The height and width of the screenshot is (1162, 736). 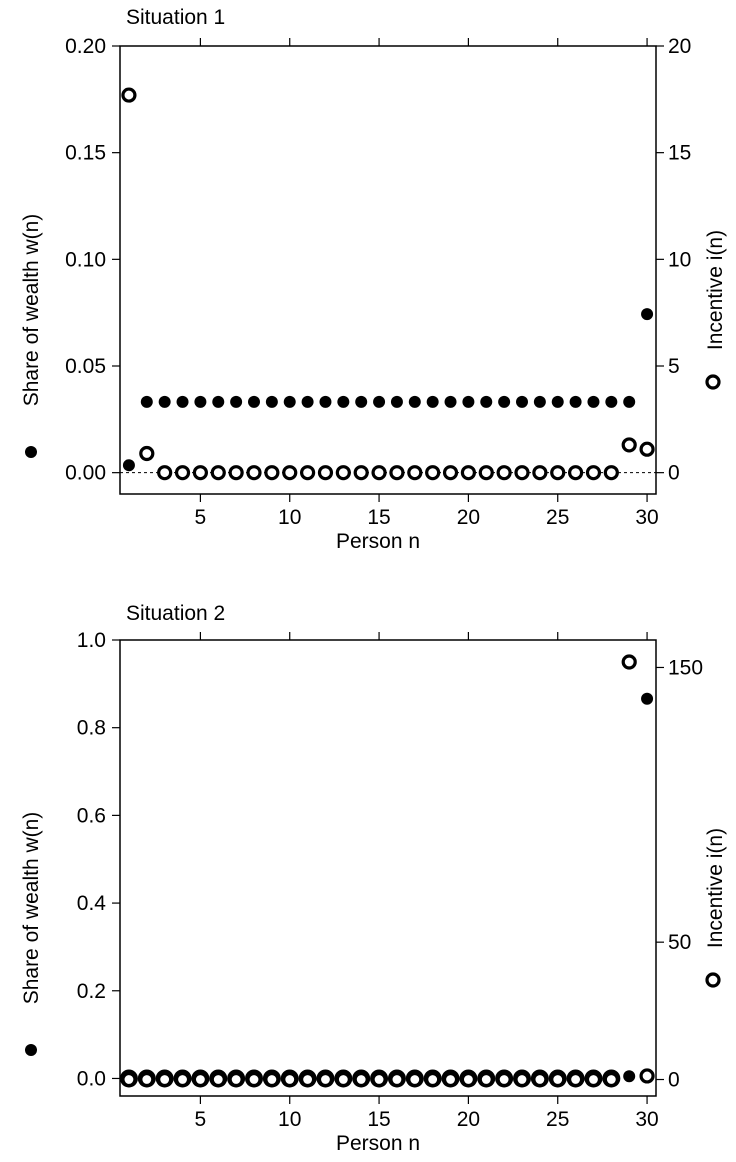 I want to click on y2-tick-label: 5, so click(x=674, y=366).